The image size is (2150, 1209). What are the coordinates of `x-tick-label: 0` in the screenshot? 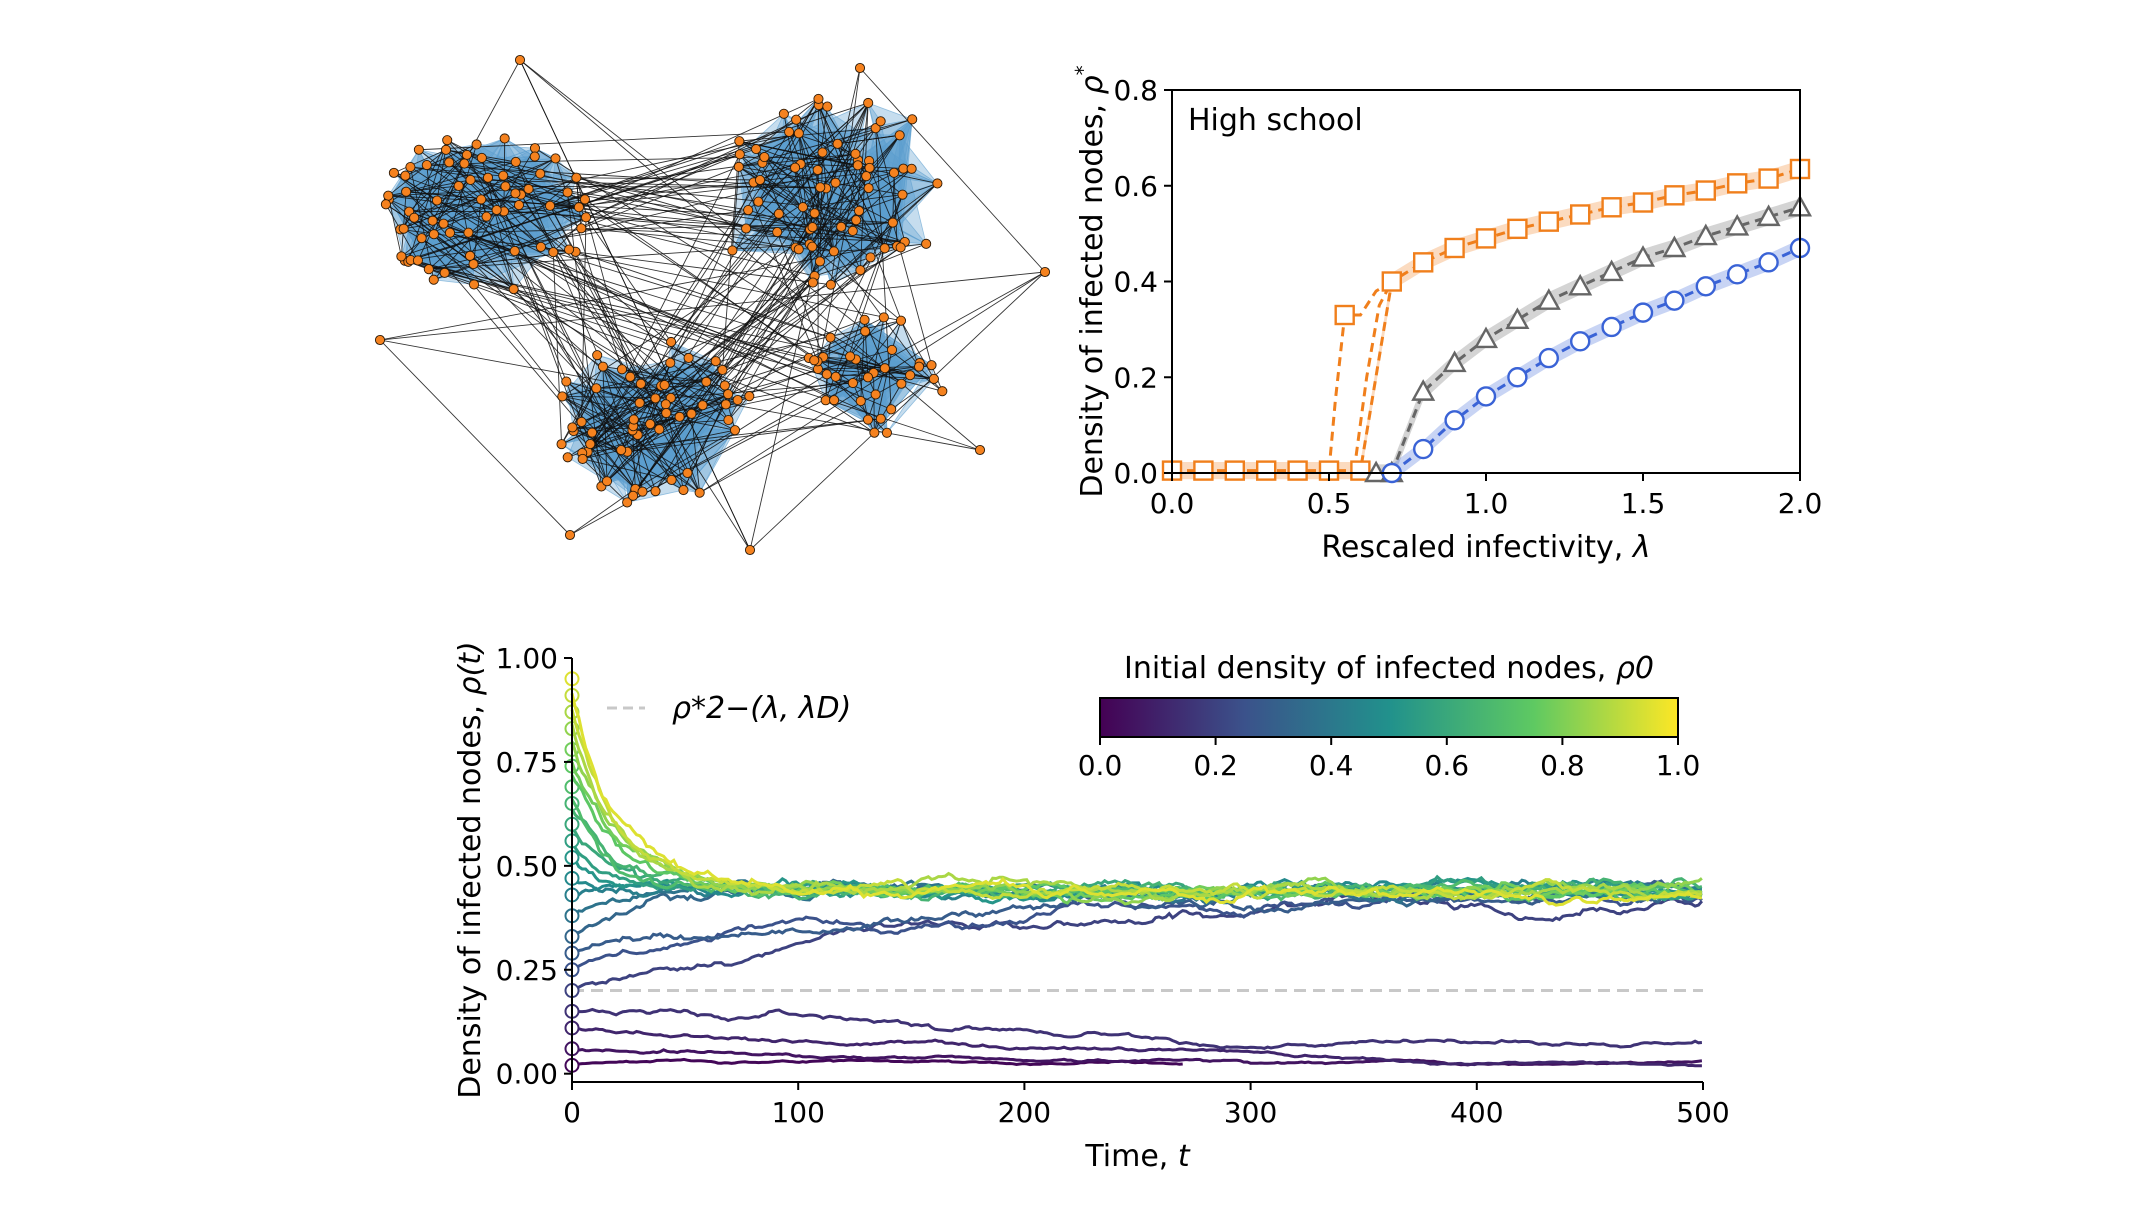 It's located at (572, 1112).